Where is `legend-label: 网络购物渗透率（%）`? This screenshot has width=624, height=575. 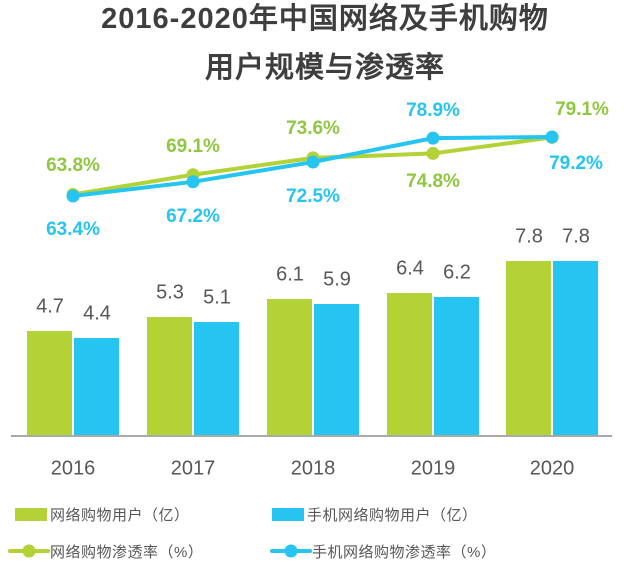 legend-label: 网络购物渗透率（%） is located at coordinates (127, 552).